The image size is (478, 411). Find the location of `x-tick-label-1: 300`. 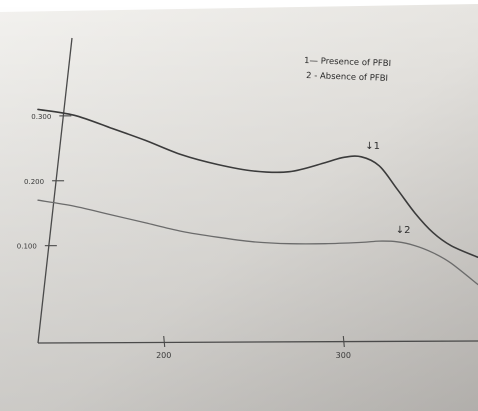

x-tick-label-1: 300 is located at coordinates (343, 355).